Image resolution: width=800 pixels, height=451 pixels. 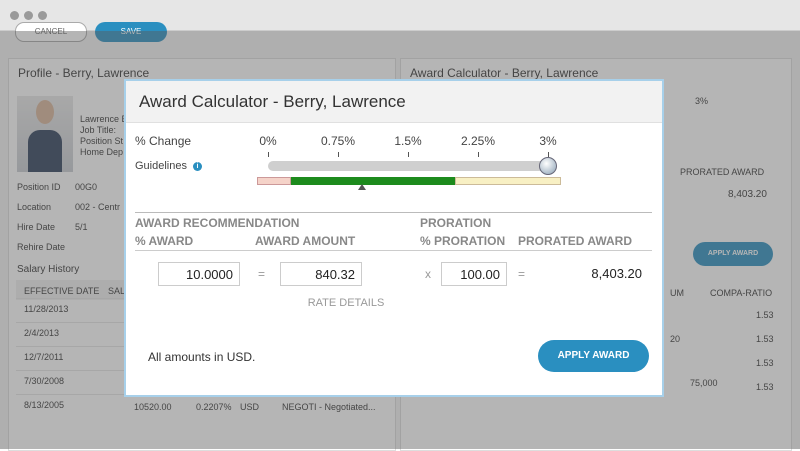 I want to click on panel-title: Award Calculator - Berry, Lawrence, so click(x=504, y=73).